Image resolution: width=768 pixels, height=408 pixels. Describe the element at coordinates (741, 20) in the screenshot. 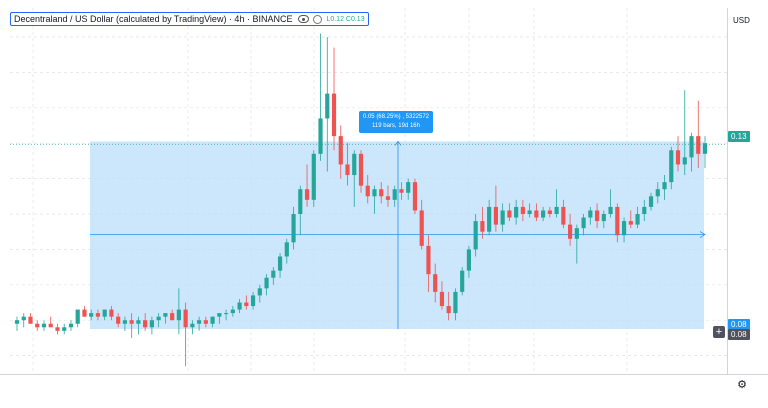

I see `currency-label: USD` at that location.